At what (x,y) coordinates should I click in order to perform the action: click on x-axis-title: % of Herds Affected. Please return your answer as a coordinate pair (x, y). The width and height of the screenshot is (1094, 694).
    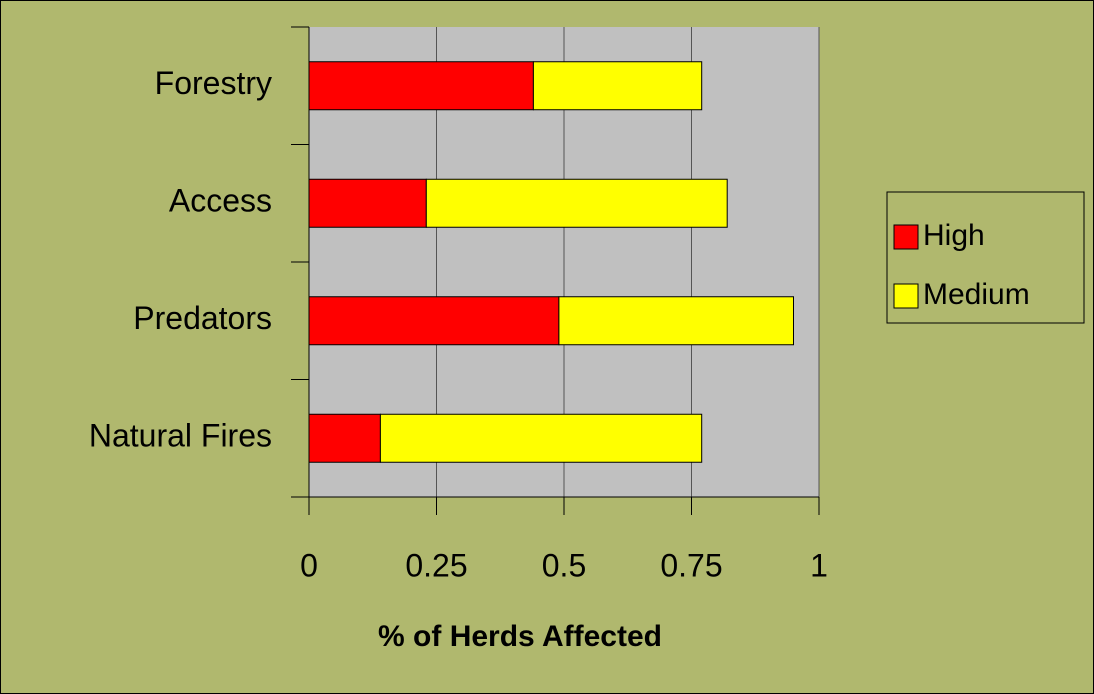
    Looking at the image, I should click on (520, 636).